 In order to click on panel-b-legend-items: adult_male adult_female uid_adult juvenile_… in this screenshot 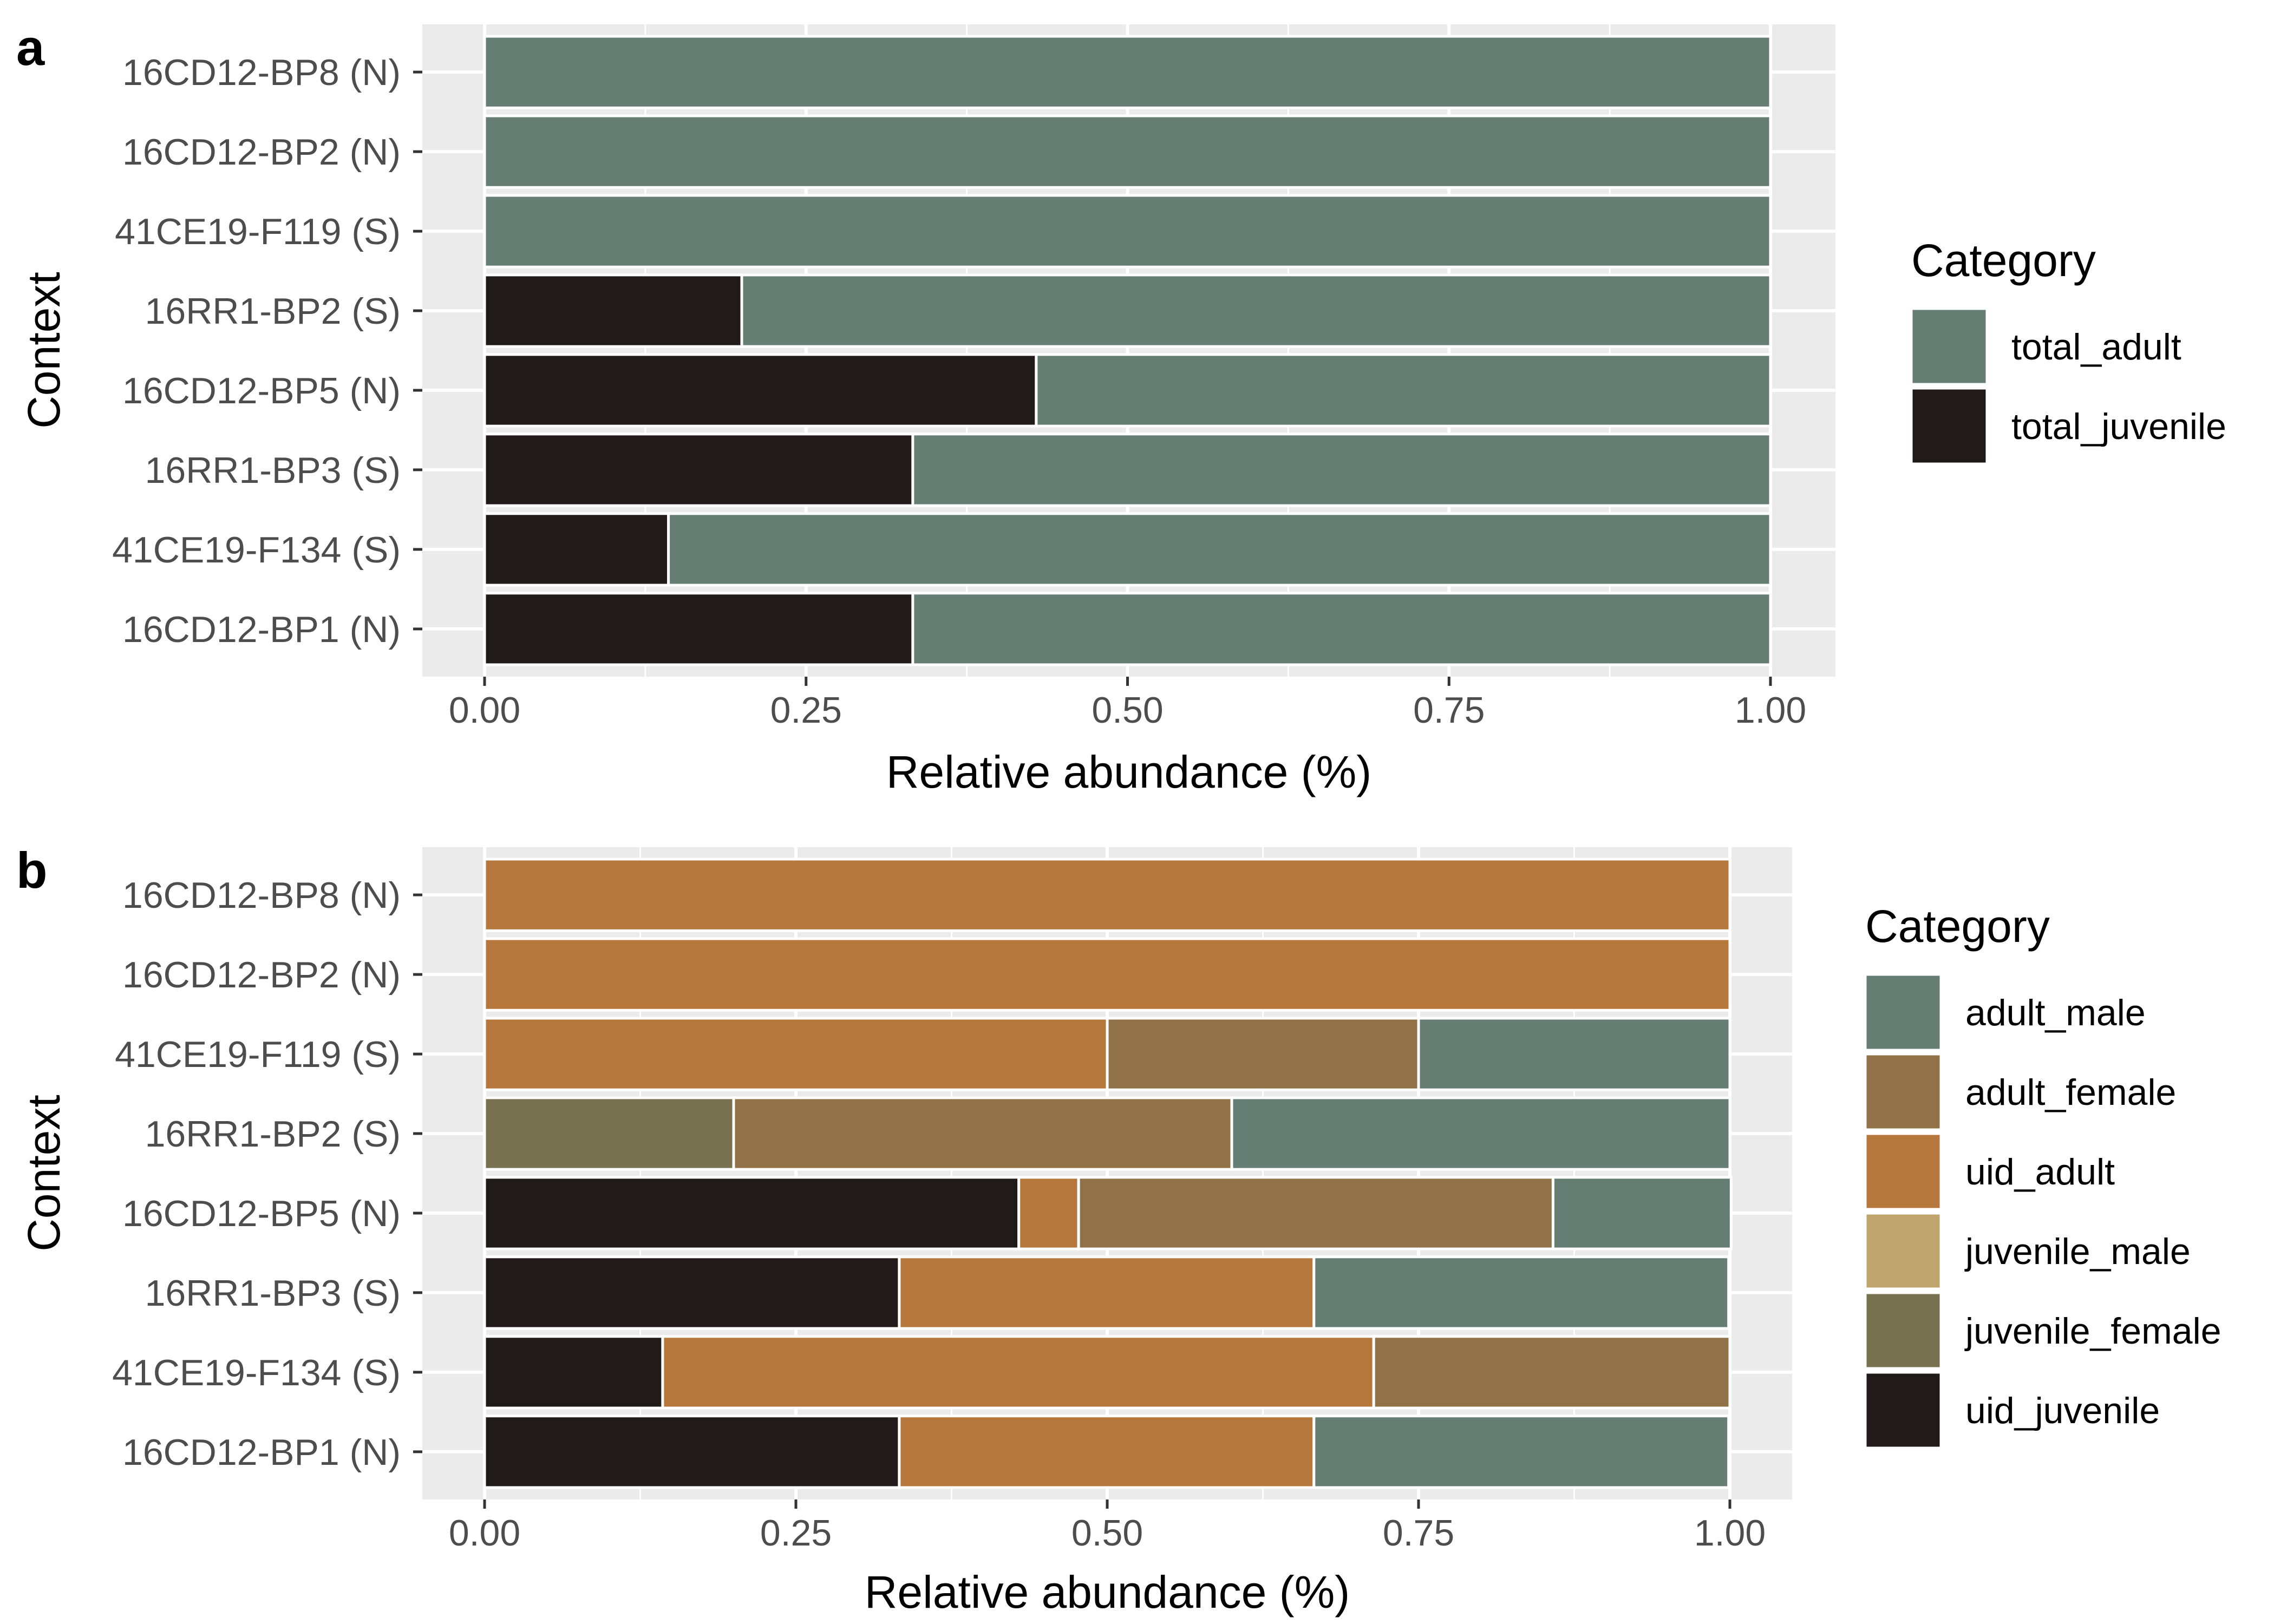, I will do `click(2043, 1211)`.